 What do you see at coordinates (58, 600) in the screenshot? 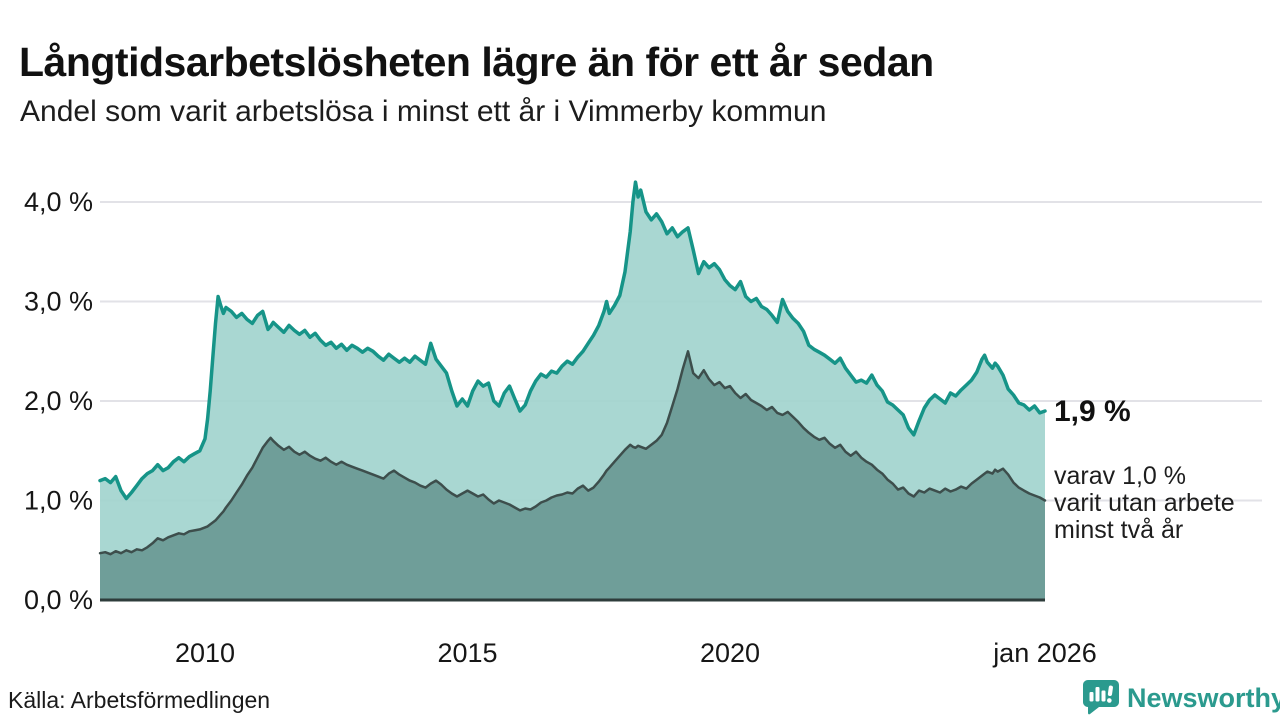
I see `y-tick-label: 0,0 %` at bounding box center [58, 600].